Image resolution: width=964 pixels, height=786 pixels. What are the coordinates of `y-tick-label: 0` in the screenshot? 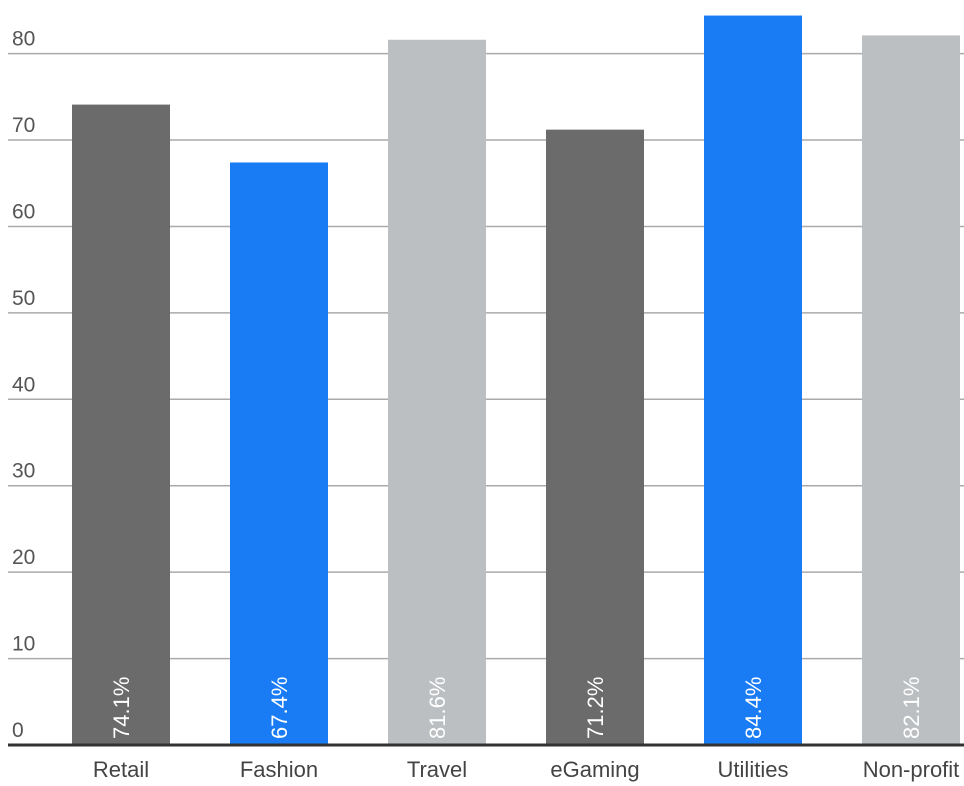 It's located at (18, 730).